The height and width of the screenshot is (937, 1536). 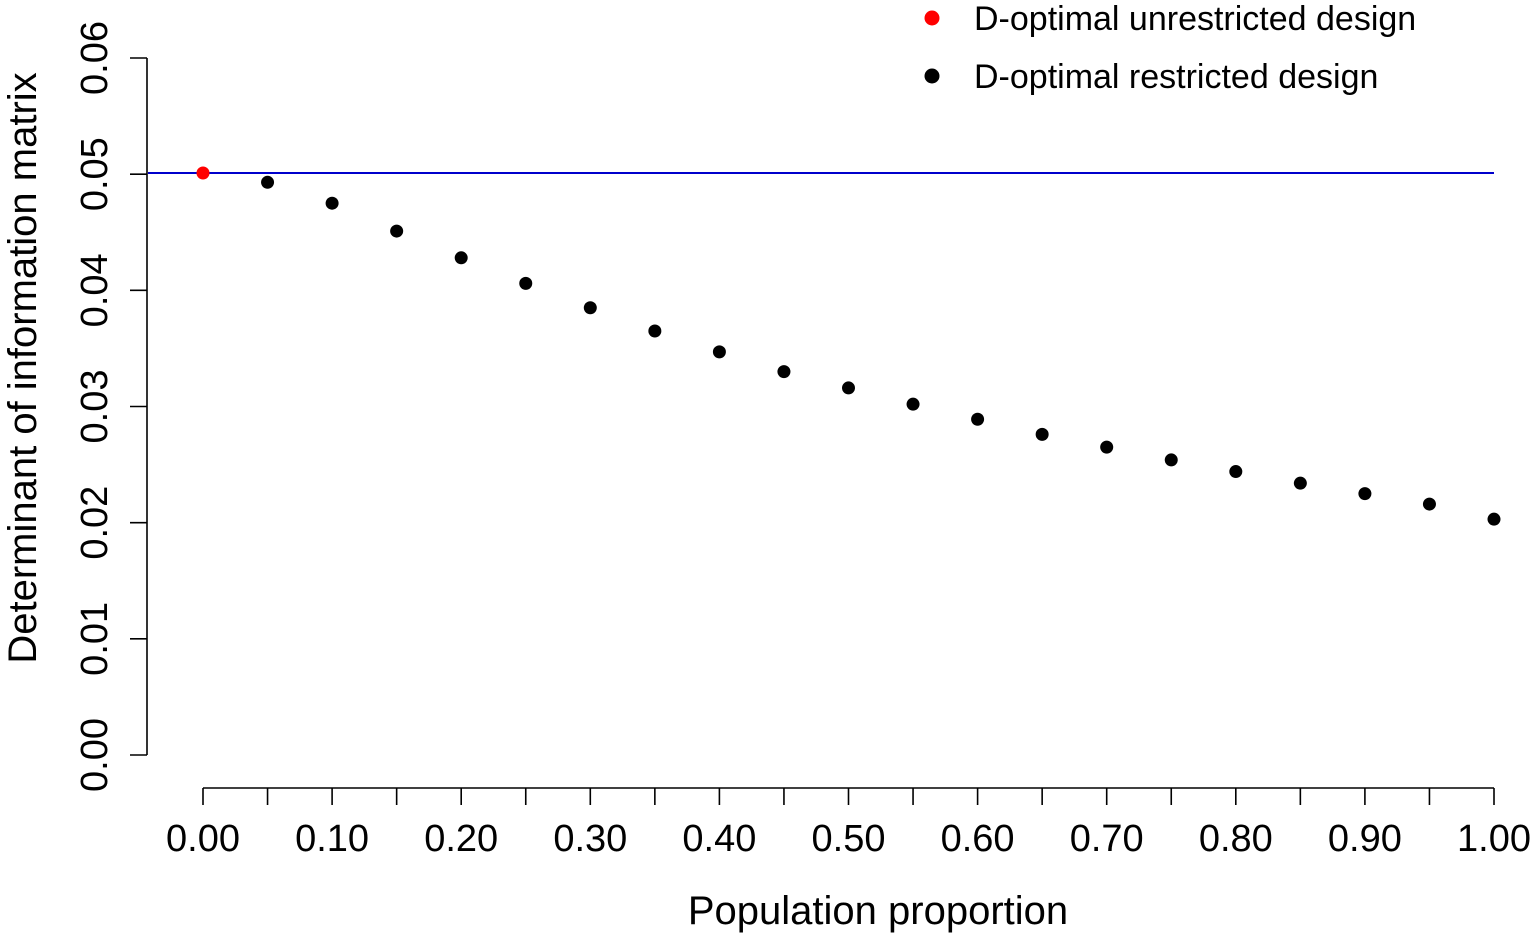 I want to click on y-tick-label: 0.02, so click(x=95, y=523).